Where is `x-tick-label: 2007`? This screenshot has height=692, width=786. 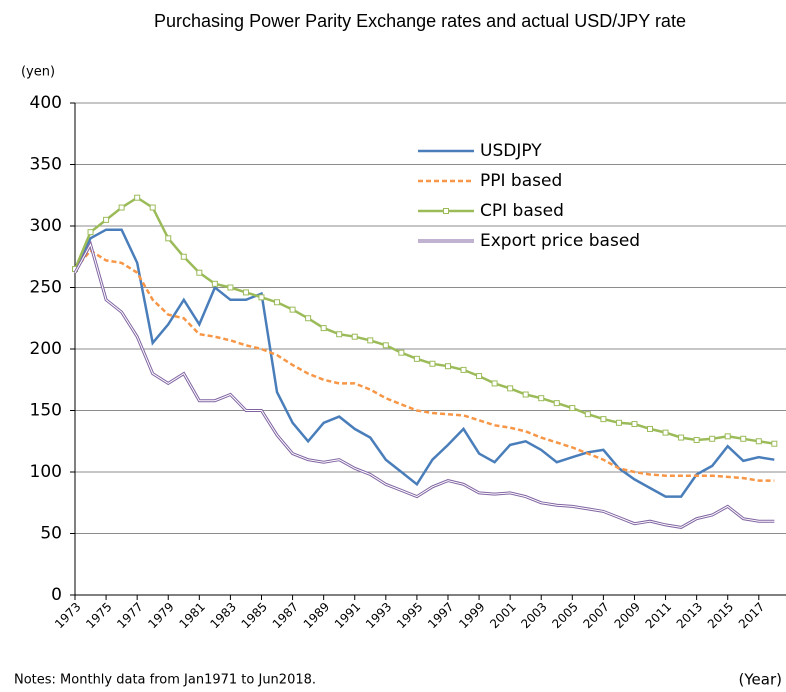 x-tick-label: 2007 is located at coordinates (595, 615).